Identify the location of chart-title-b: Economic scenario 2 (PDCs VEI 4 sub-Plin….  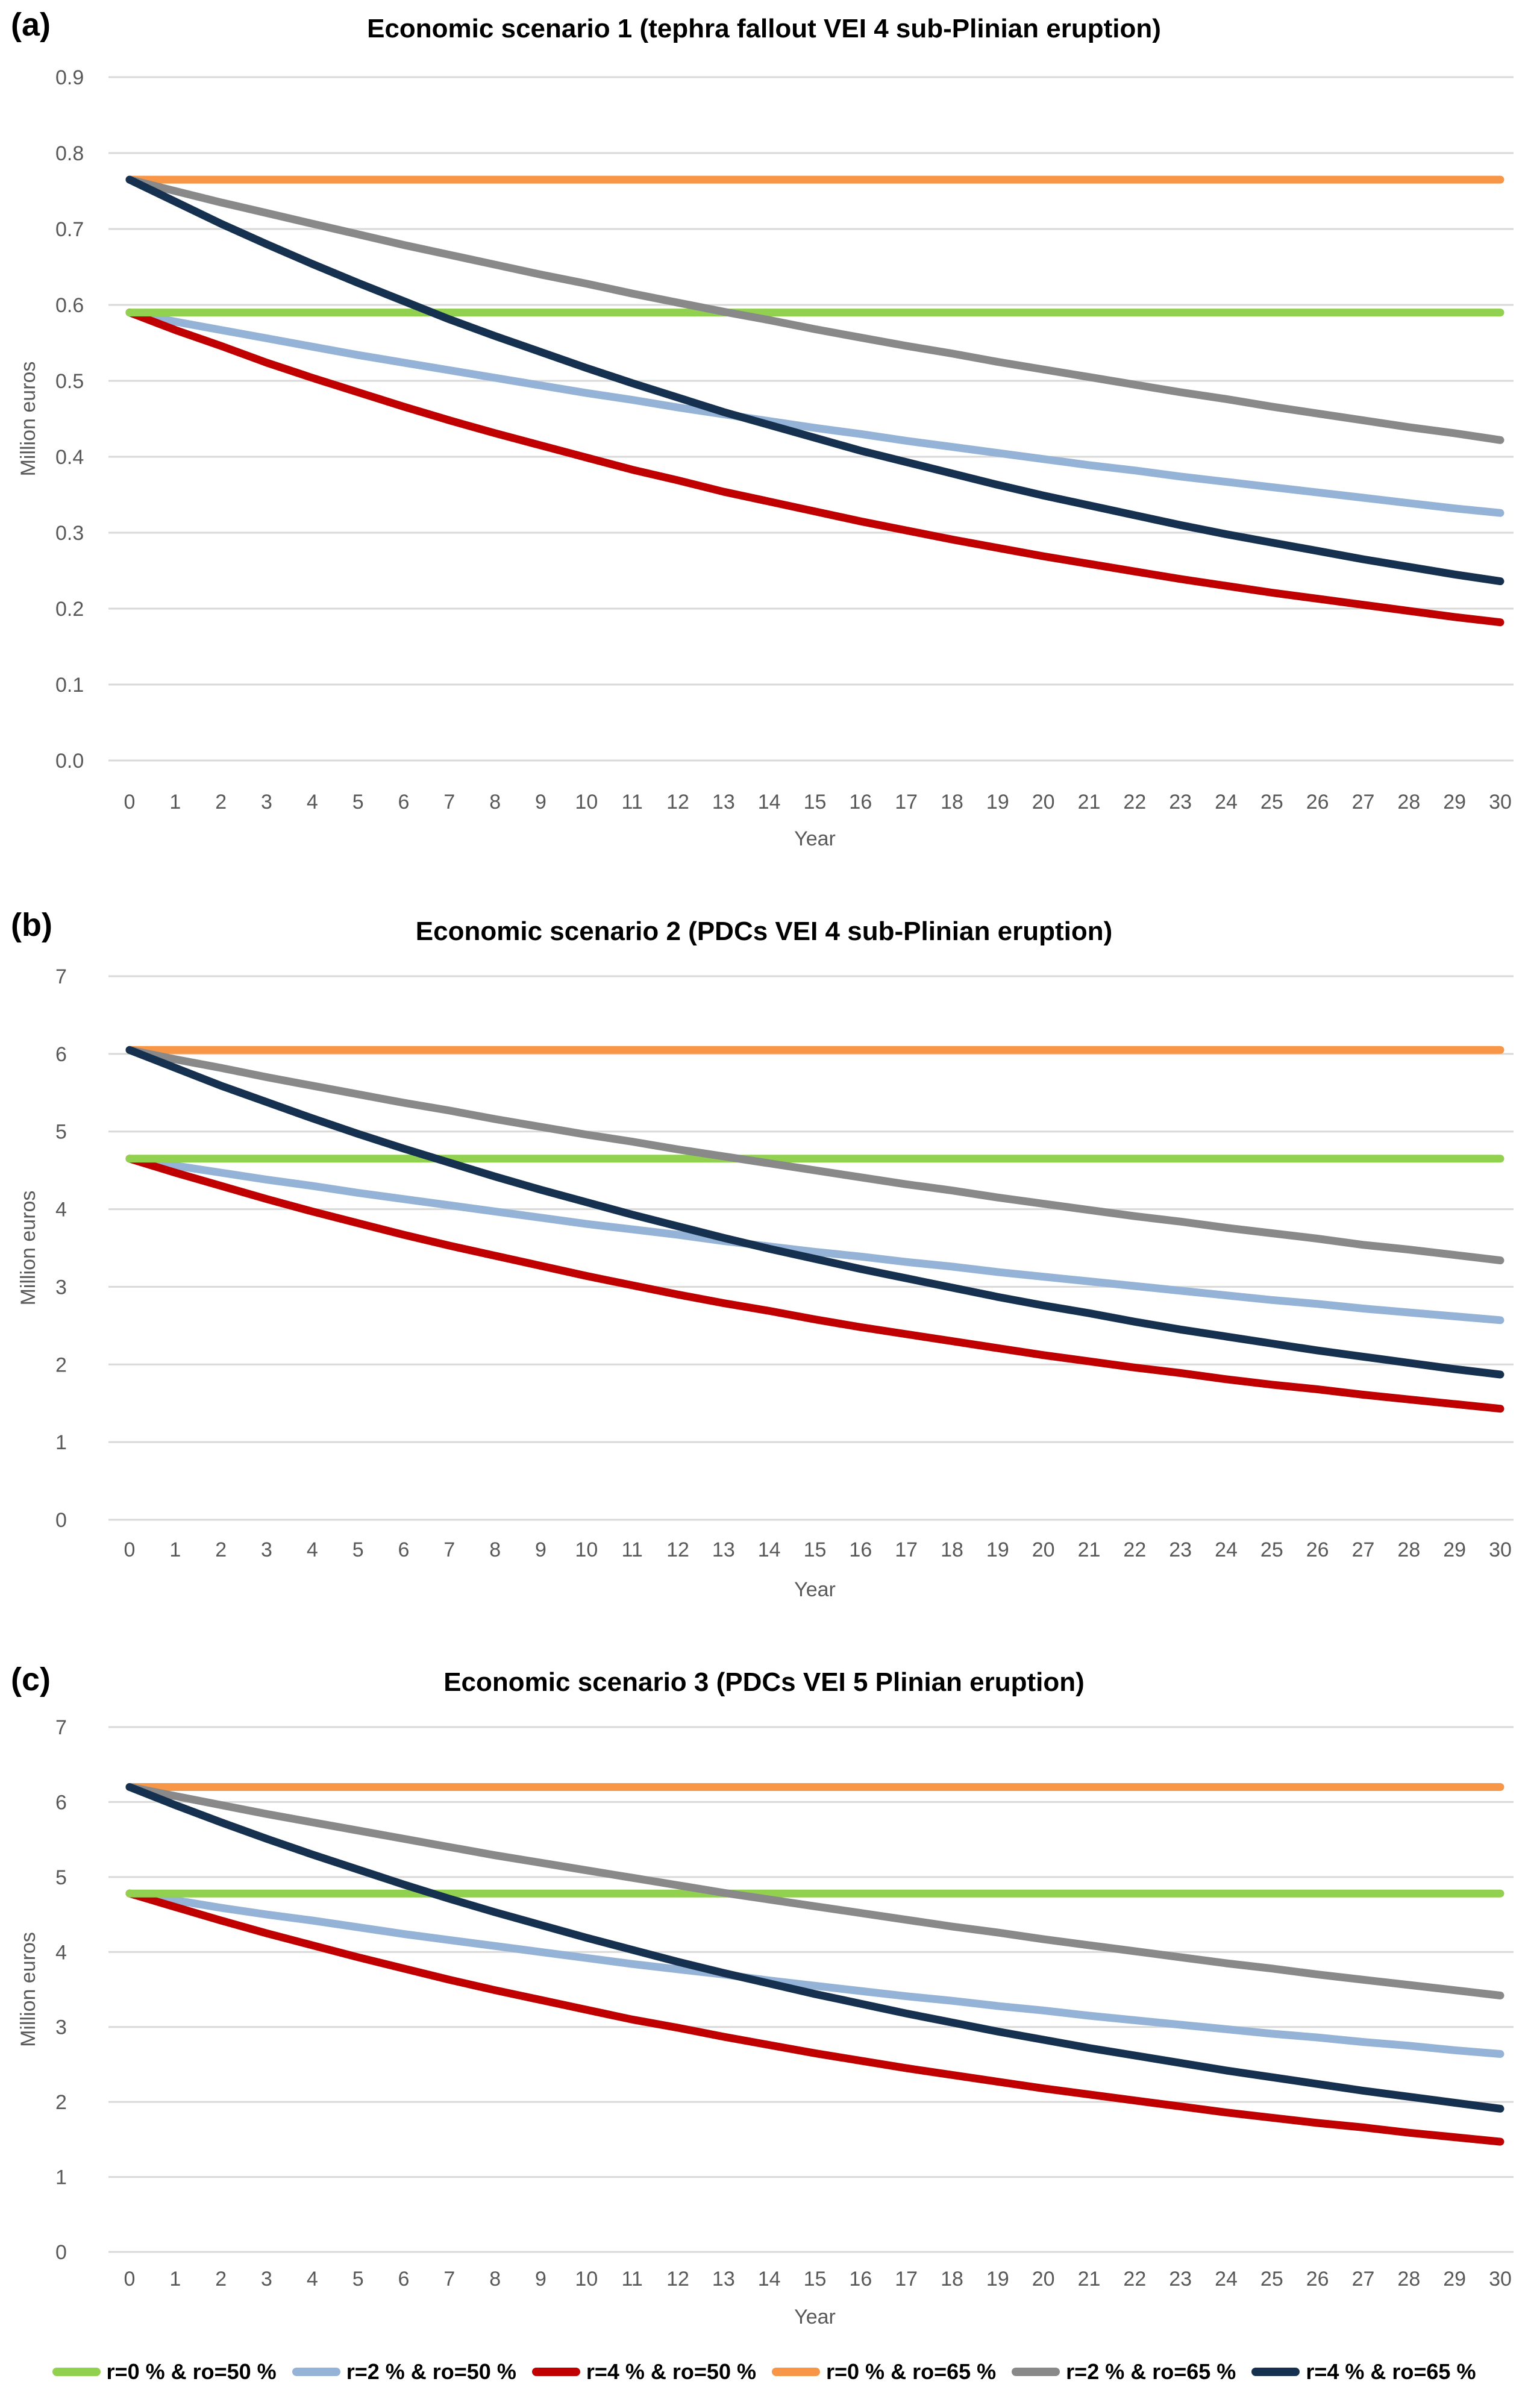
(764, 931).